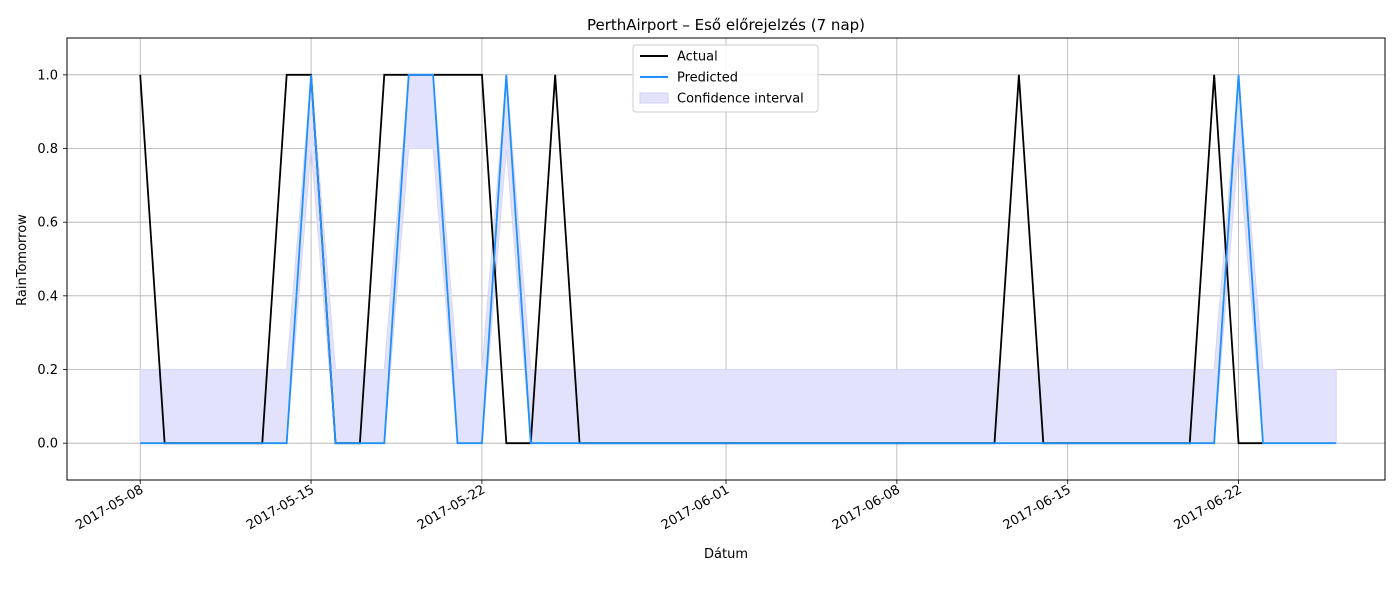 This screenshot has width=1400, height=600. Describe the element at coordinates (280, 507) in the screenshot. I see `x-tick-label: 2017-05-15` at that location.